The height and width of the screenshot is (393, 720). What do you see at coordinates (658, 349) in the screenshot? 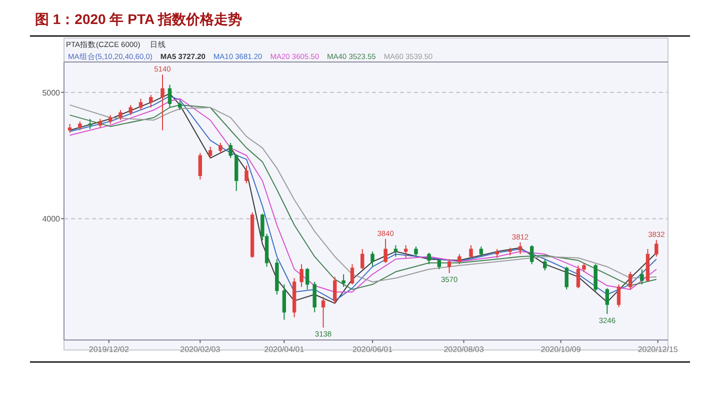
I see `x-tick-label: 2020/12/15` at bounding box center [658, 349].